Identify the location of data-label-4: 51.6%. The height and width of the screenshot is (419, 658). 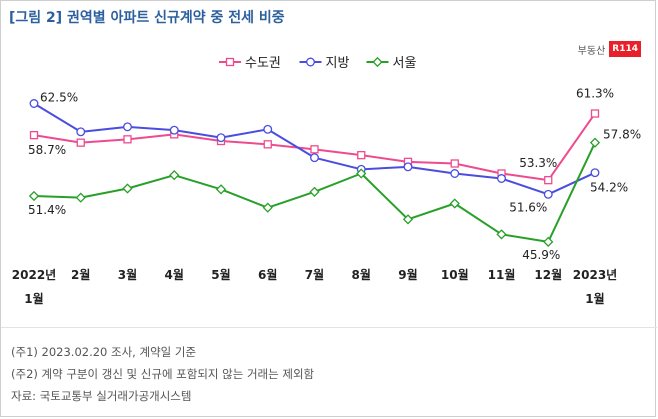
(528, 207).